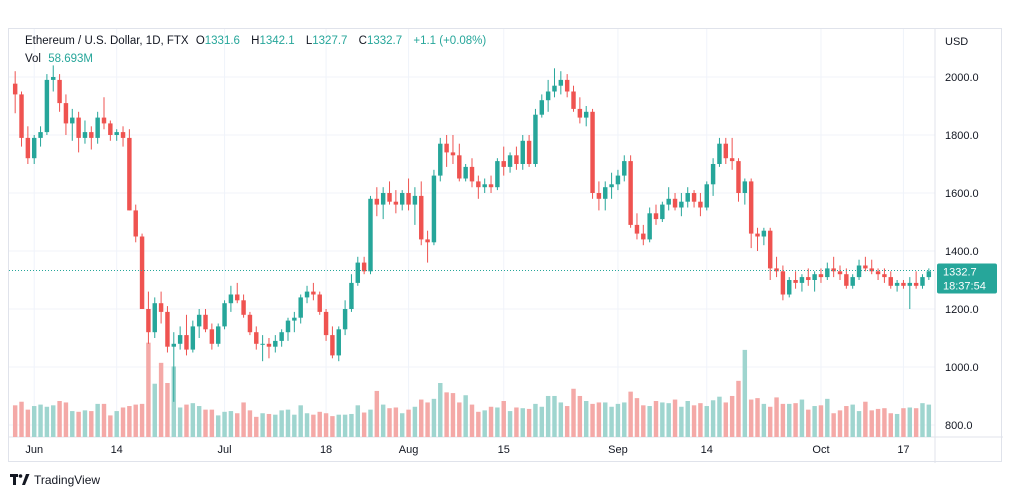  Describe the element at coordinates (107, 41) in the screenshot. I see `symbol-title: Ethereum / U.S. Dollar, 1D, FTX` at that location.